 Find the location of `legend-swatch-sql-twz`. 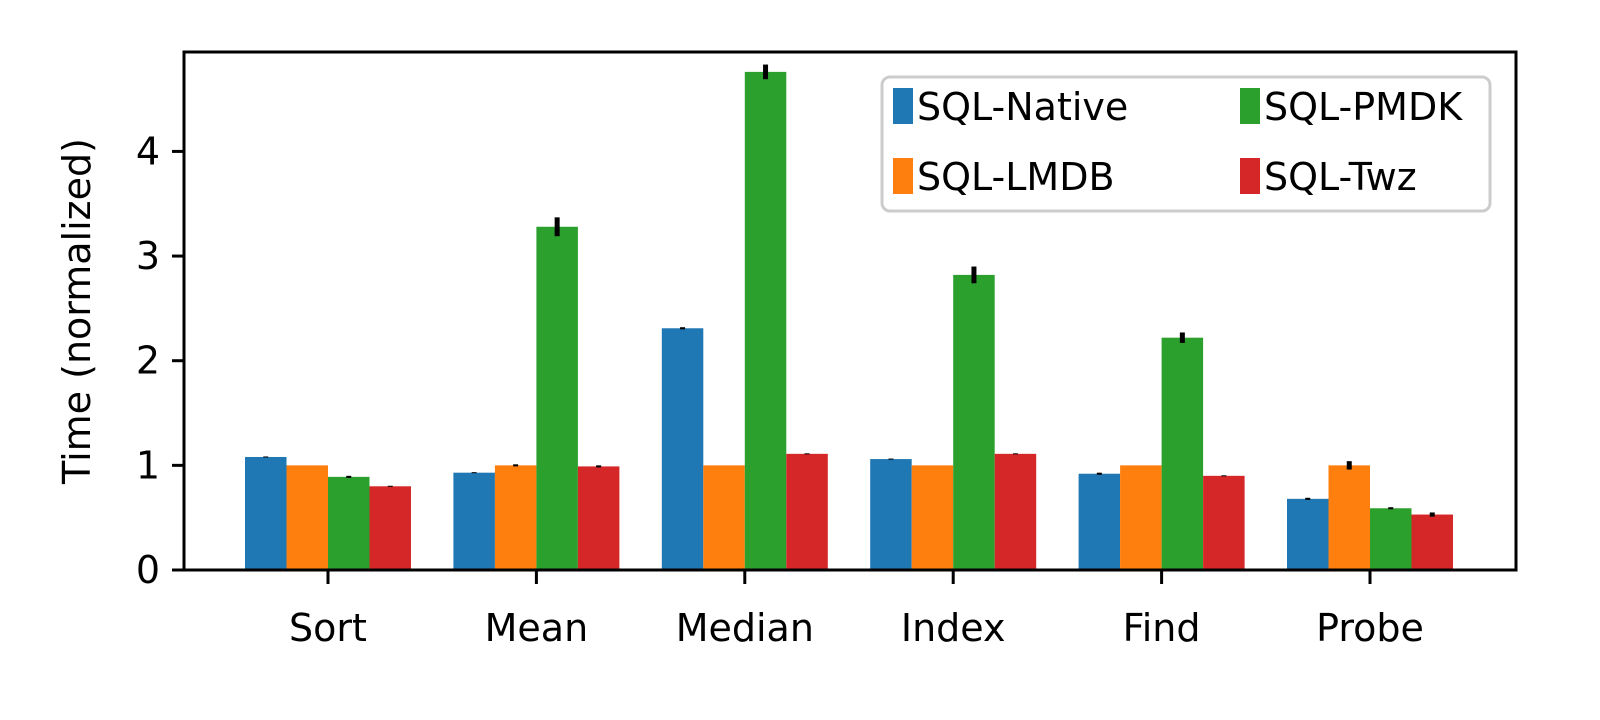

legend-swatch-sql-twz is located at coordinates (1250, 176).